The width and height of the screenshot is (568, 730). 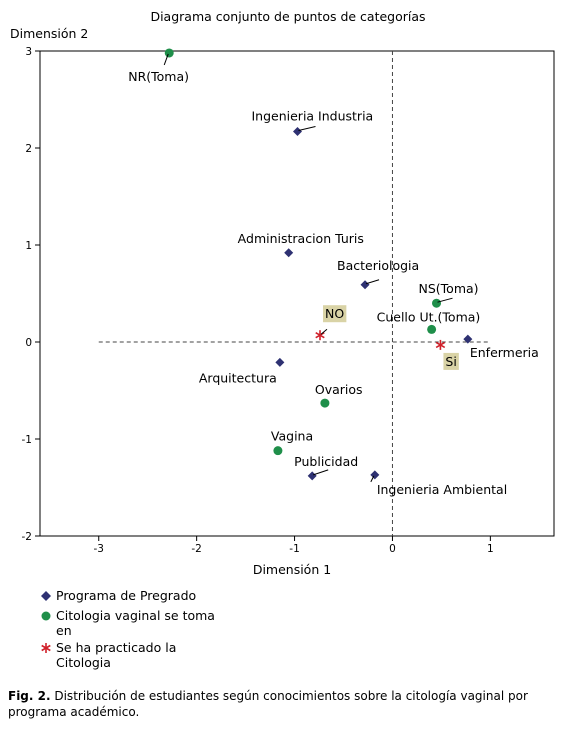 I want to click on point-enfermeria: Enfermeria, so click(x=501, y=347).